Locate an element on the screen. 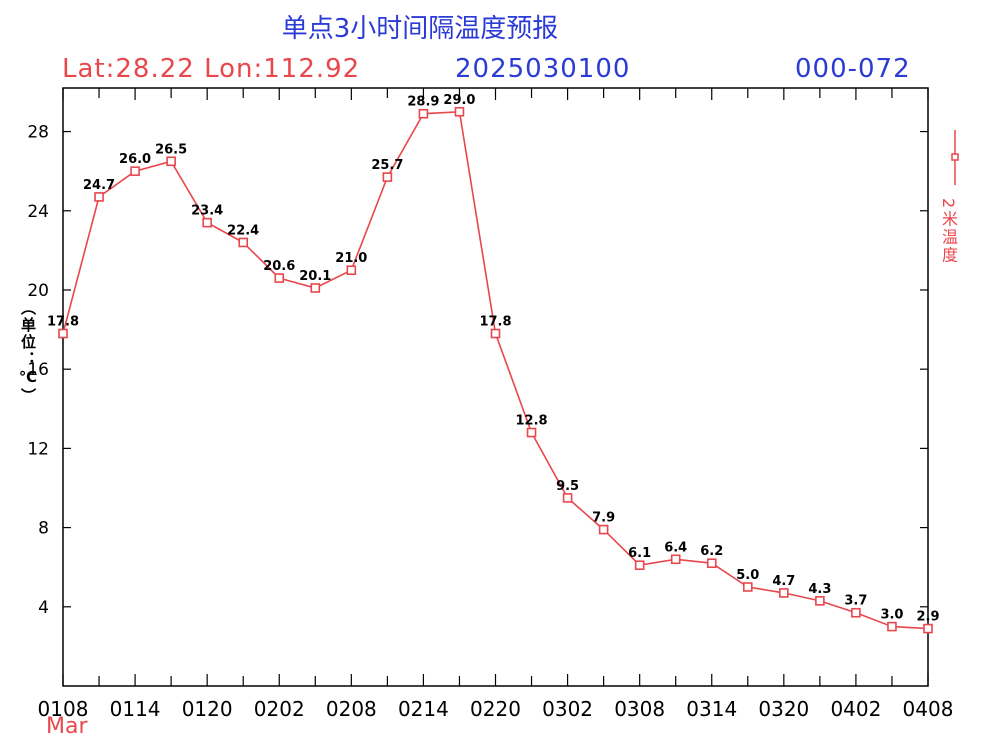 Image resolution: width=1000 pixels, height=750 pixels. forecast-range-label: 000-072 is located at coordinates (853, 69).